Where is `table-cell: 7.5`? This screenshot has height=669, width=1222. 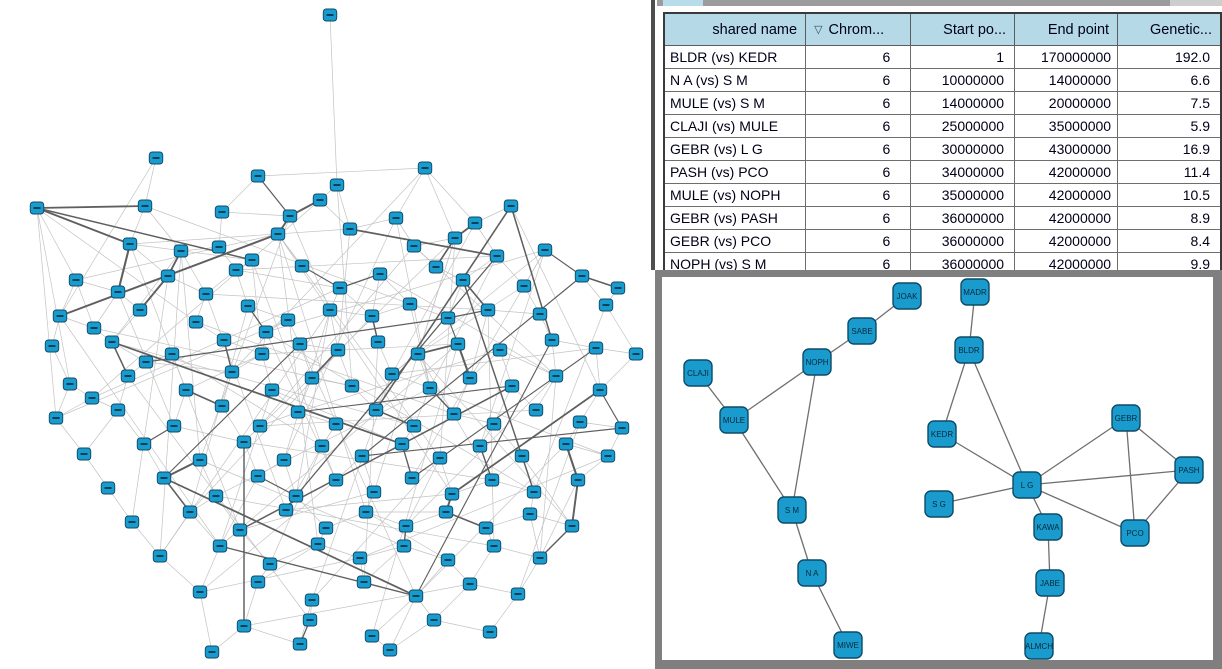 table-cell: 7.5 is located at coordinates (1169, 103).